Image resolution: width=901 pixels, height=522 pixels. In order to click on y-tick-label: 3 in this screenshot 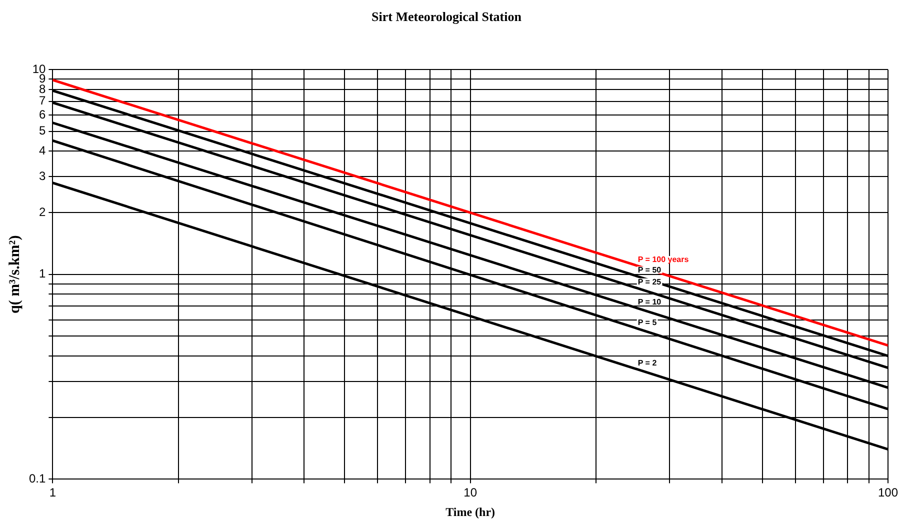, I will do `click(42, 176)`.